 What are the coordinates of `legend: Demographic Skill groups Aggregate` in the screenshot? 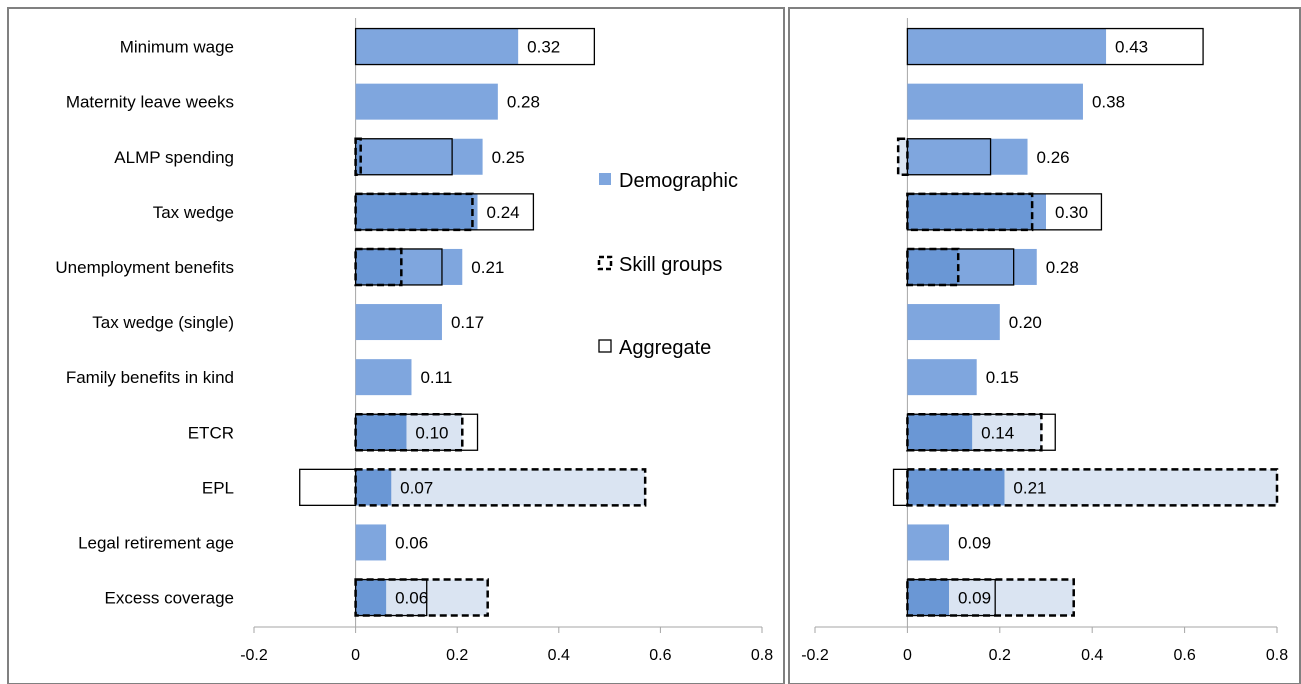 It's located at (667, 264).